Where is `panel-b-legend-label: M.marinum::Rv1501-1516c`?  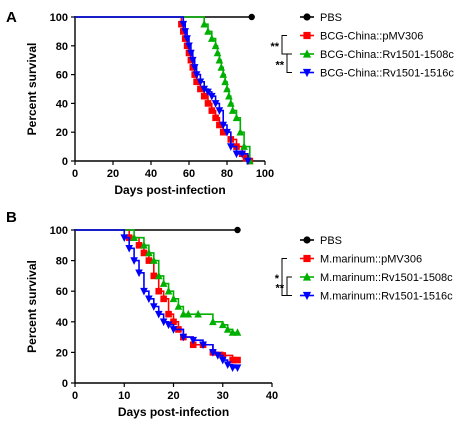
panel-b-legend-label: M.marinum::Rv1501-1516c is located at coordinates (386, 297).